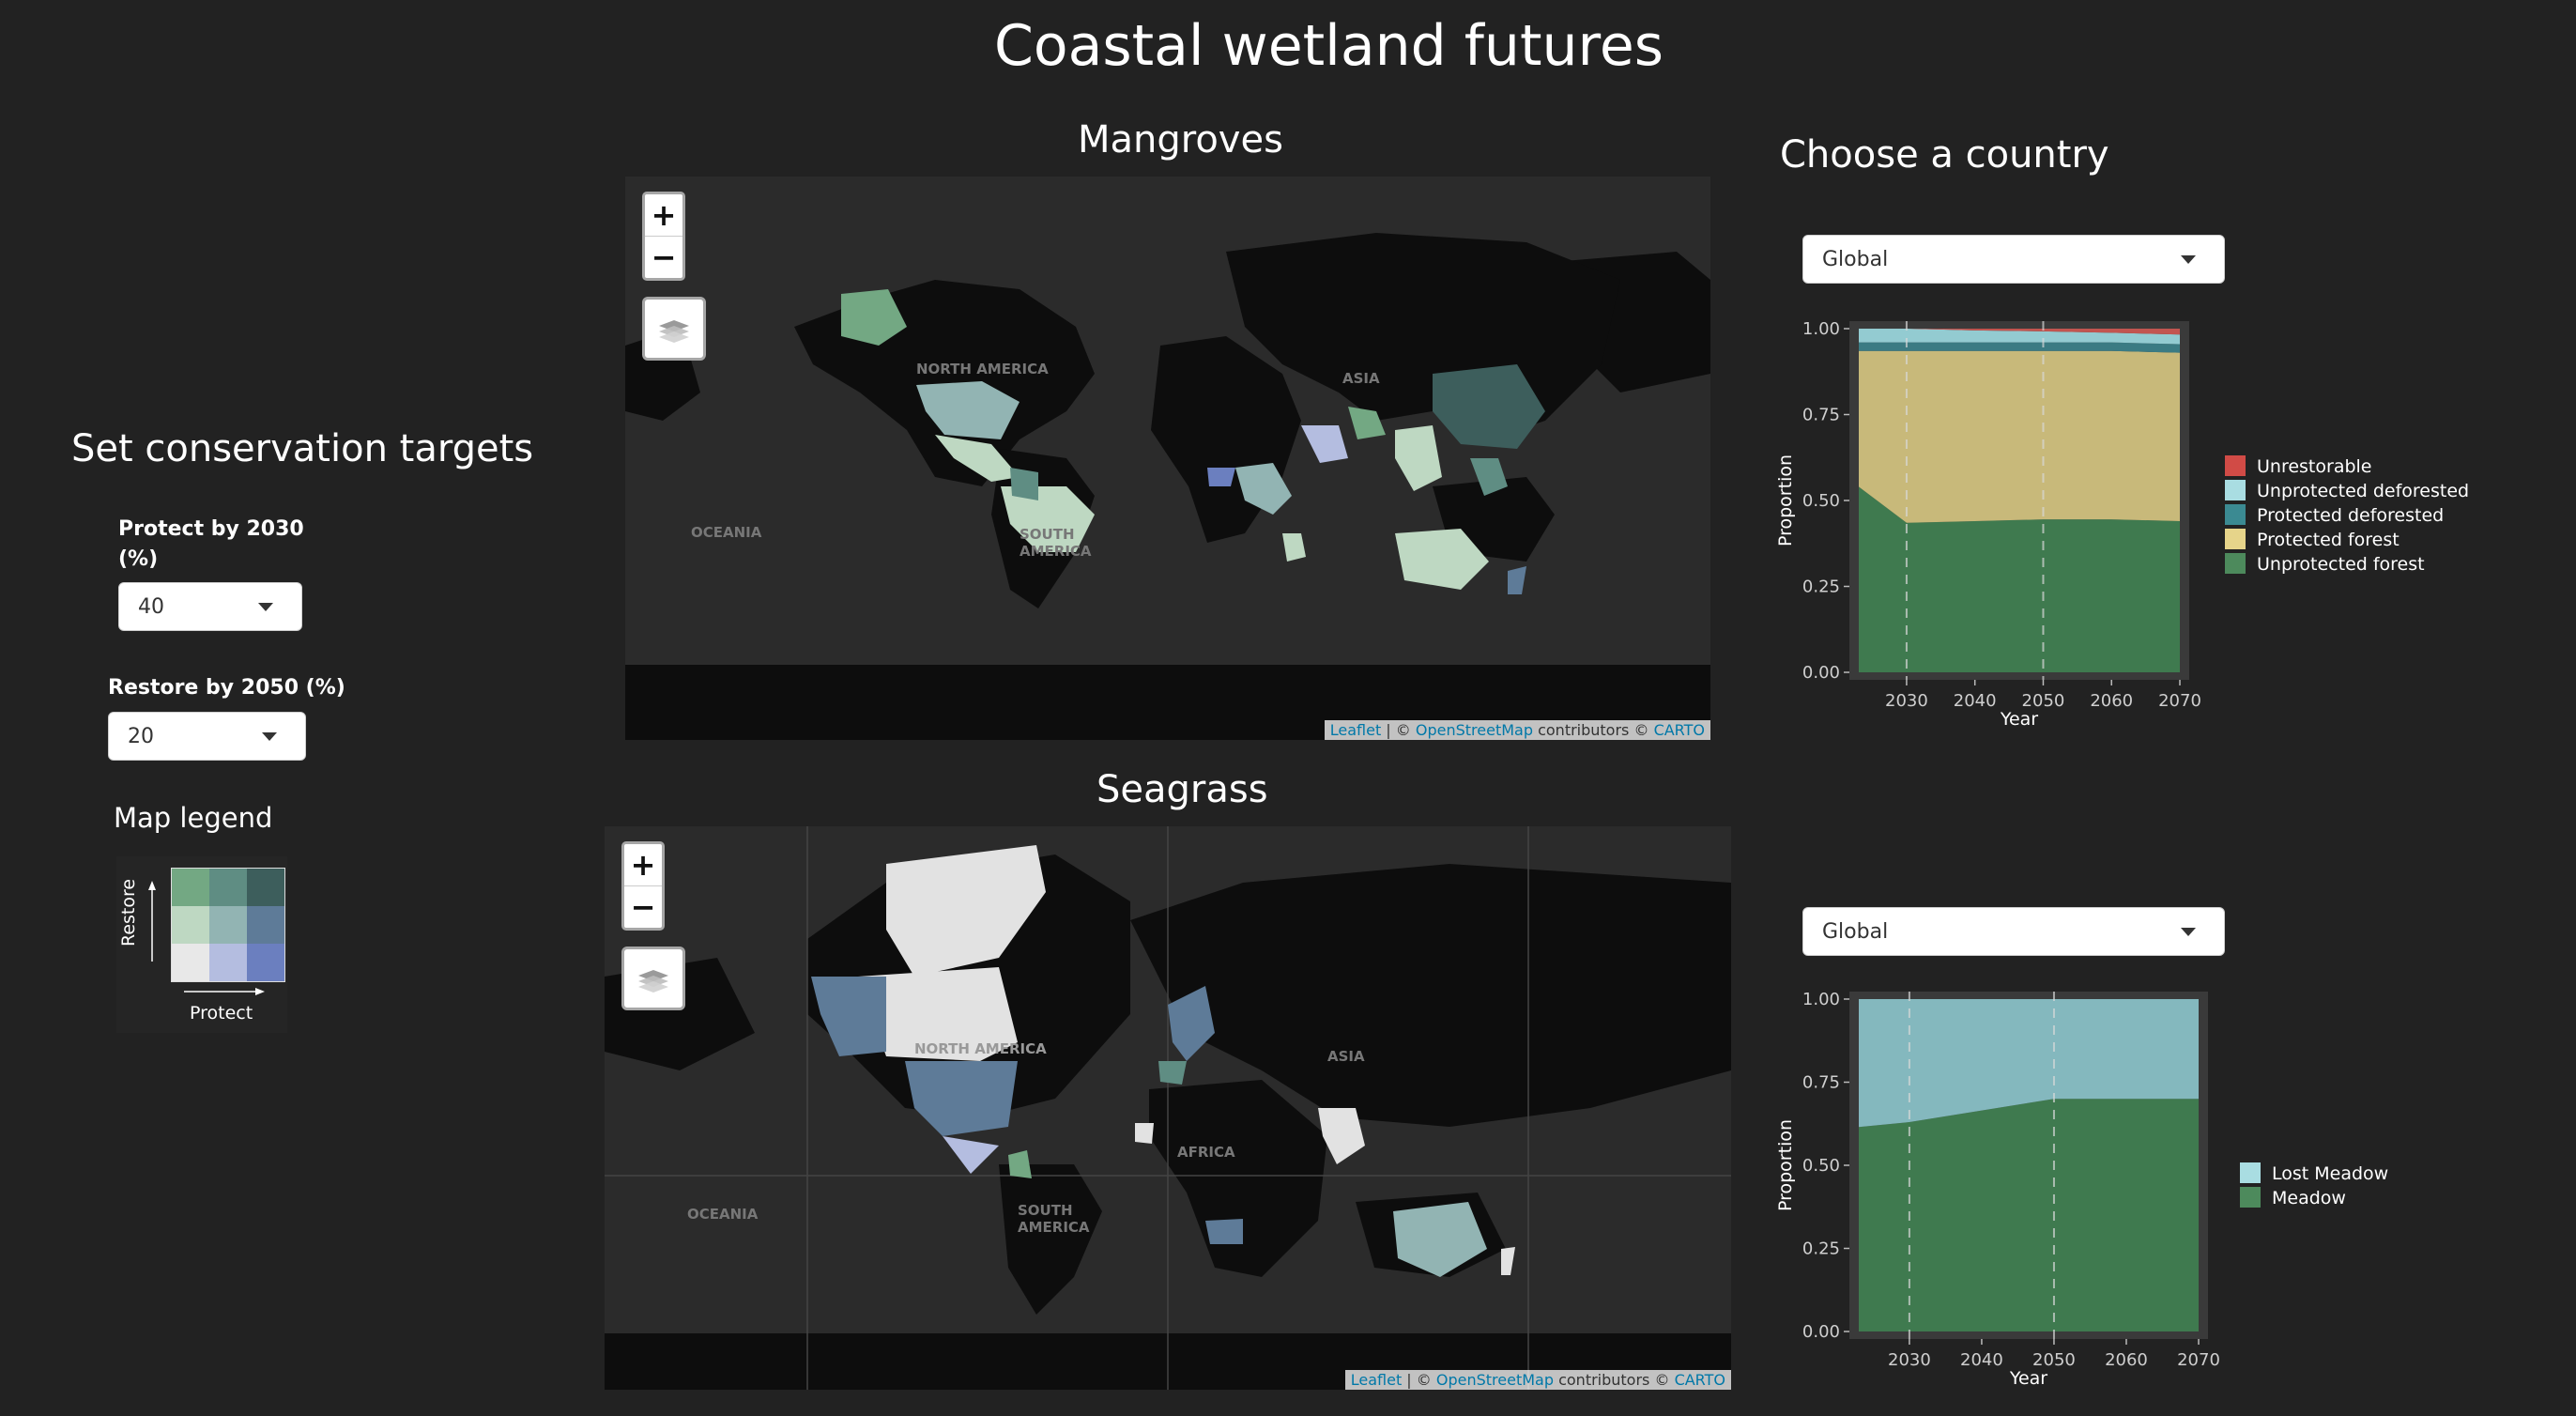 This screenshot has height=1416, width=2576. I want to click on usa-seagrass-region, so click(962, 1098).